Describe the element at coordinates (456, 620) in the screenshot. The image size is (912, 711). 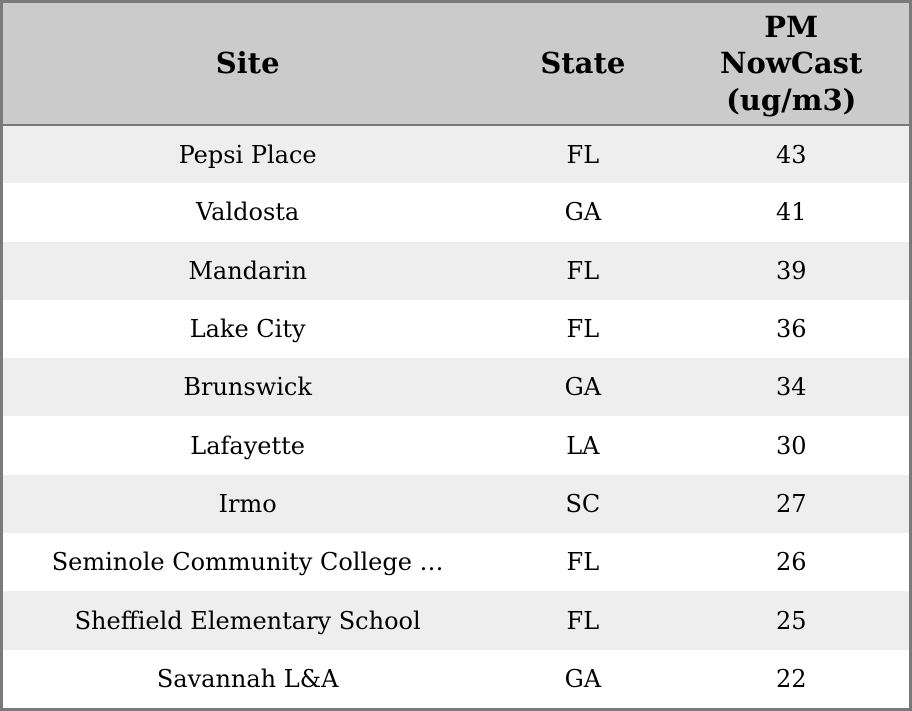
I see `table-row: Sheffield Elementary School FL 25` at that location.